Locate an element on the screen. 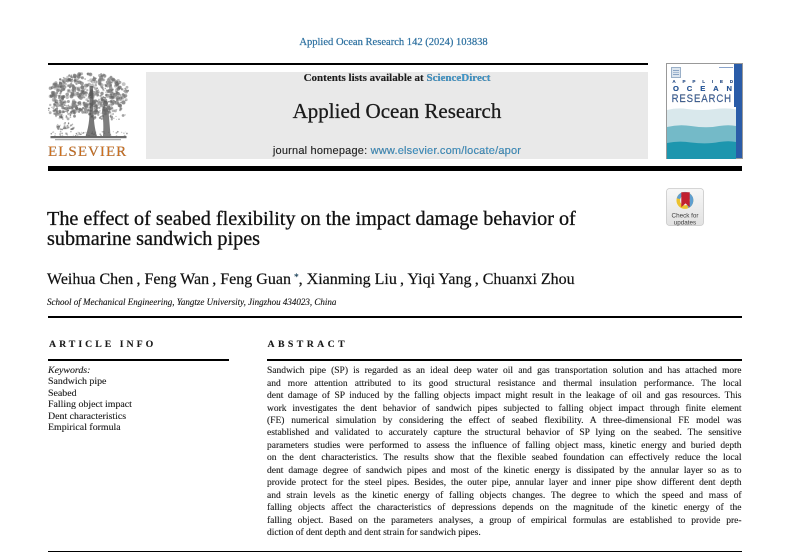 The image size is (787, 557). svg-text: updates is located at coordinates (685, 222).